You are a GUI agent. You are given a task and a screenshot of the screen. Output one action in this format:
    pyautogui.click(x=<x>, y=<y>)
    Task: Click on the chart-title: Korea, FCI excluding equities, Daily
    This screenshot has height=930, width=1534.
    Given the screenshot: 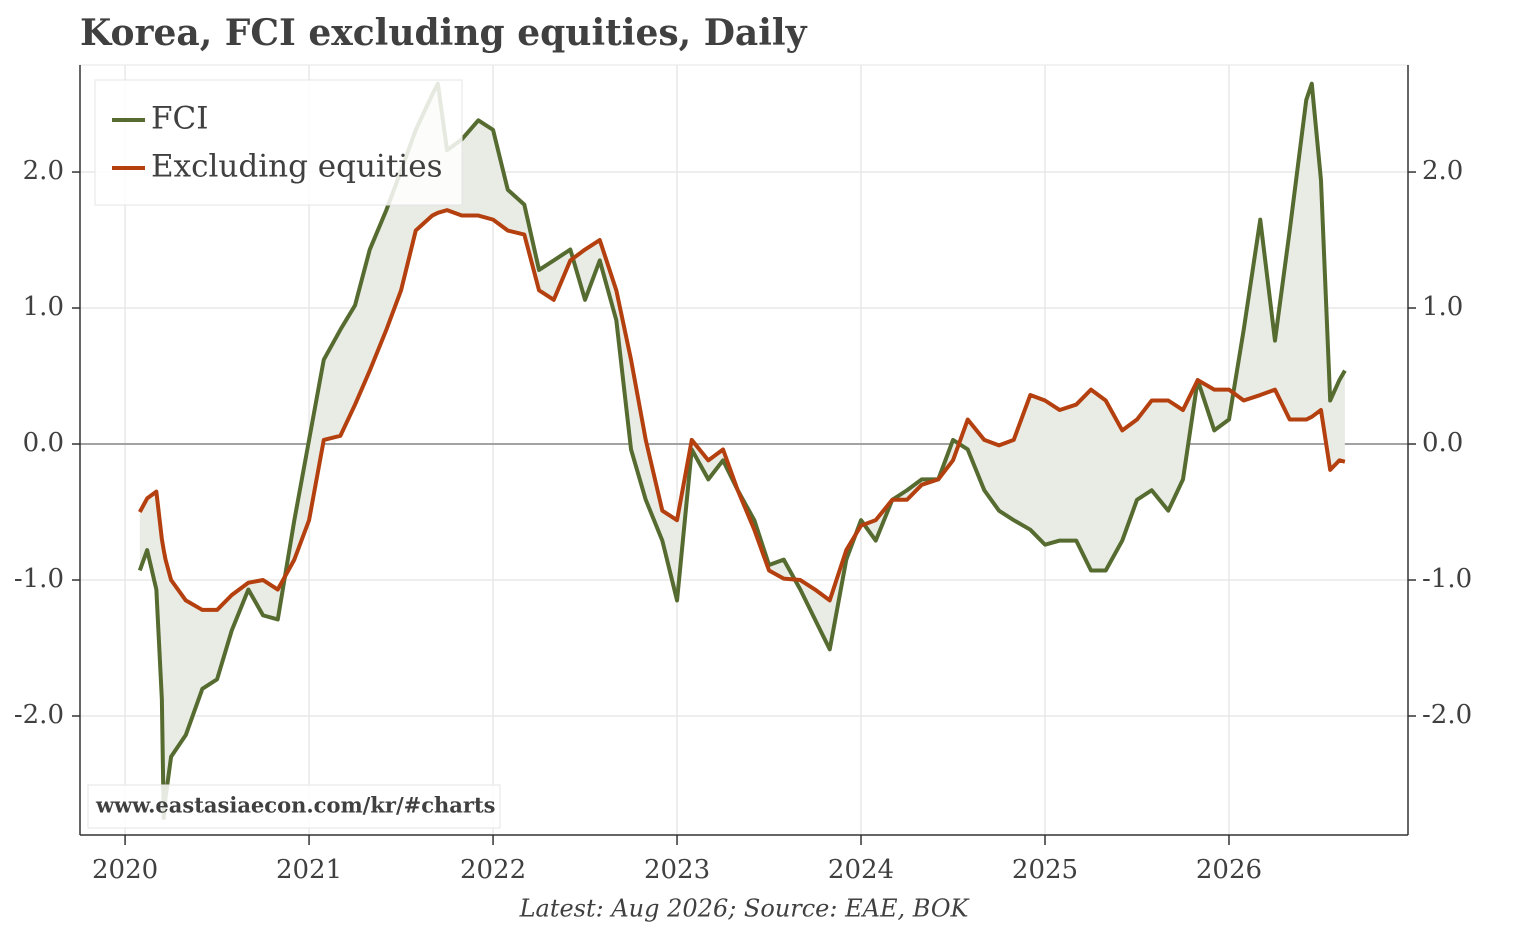 What is the action you would take?
    pyautogui.click(x=444, y=33)
    